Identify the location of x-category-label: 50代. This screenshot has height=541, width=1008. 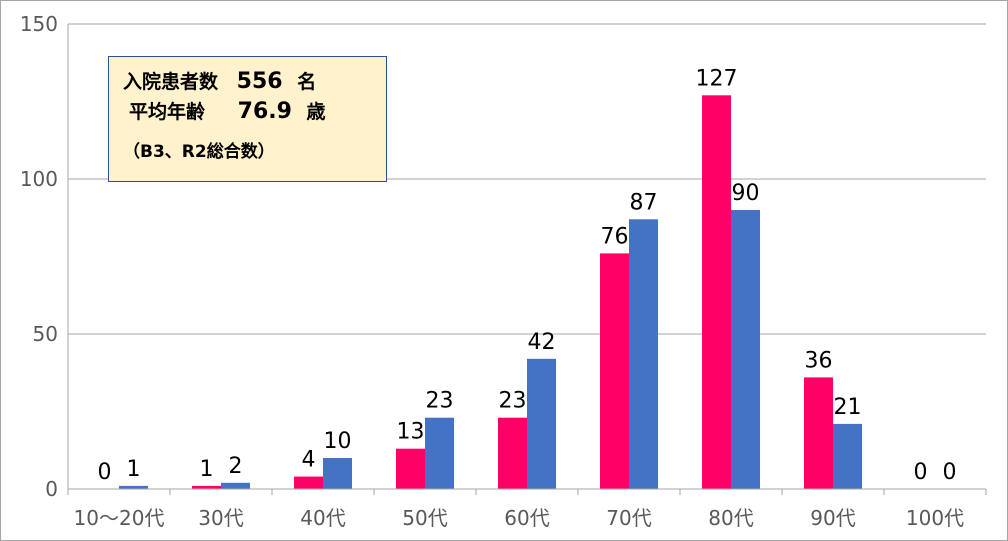
(424, 518).